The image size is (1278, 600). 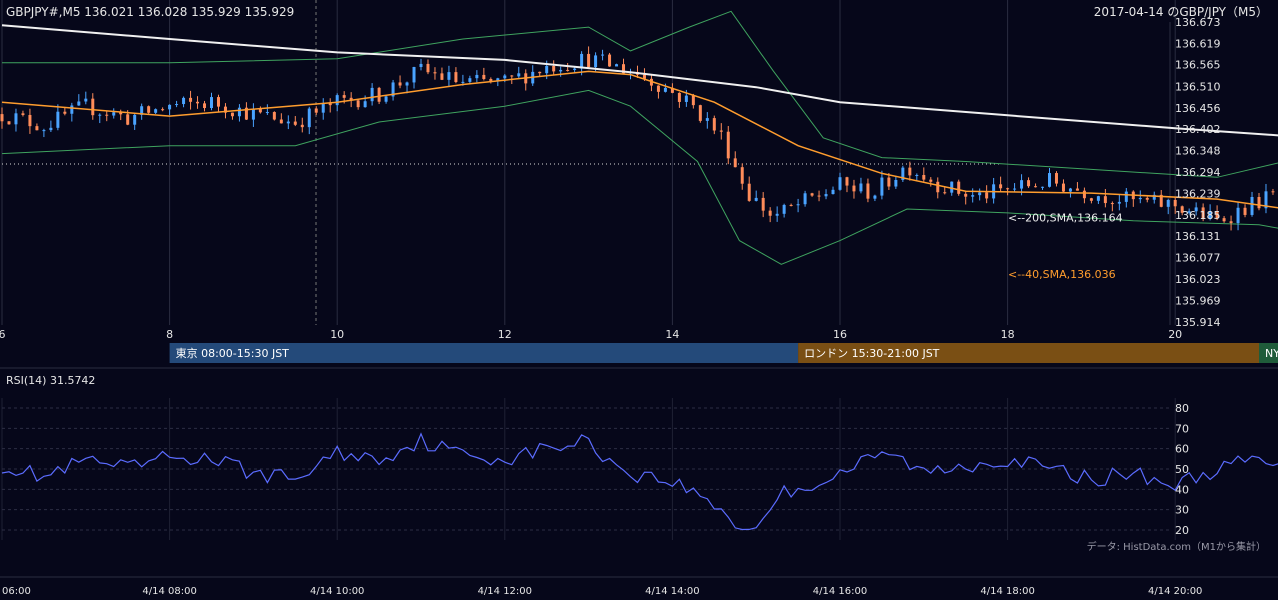 I want to click on sma200-label: <--200,SMA,136.164, so click(x=1065, y=218).